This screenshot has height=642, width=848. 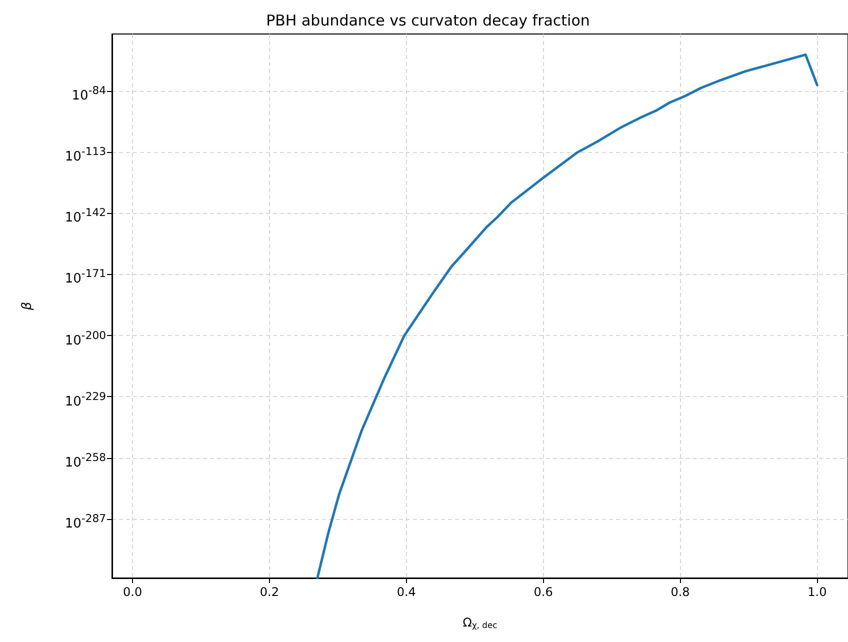 What do you see at coordinates (27, 307) in the screenshot?
I see `y-axis-title: β` at bounding box center [27, 307].